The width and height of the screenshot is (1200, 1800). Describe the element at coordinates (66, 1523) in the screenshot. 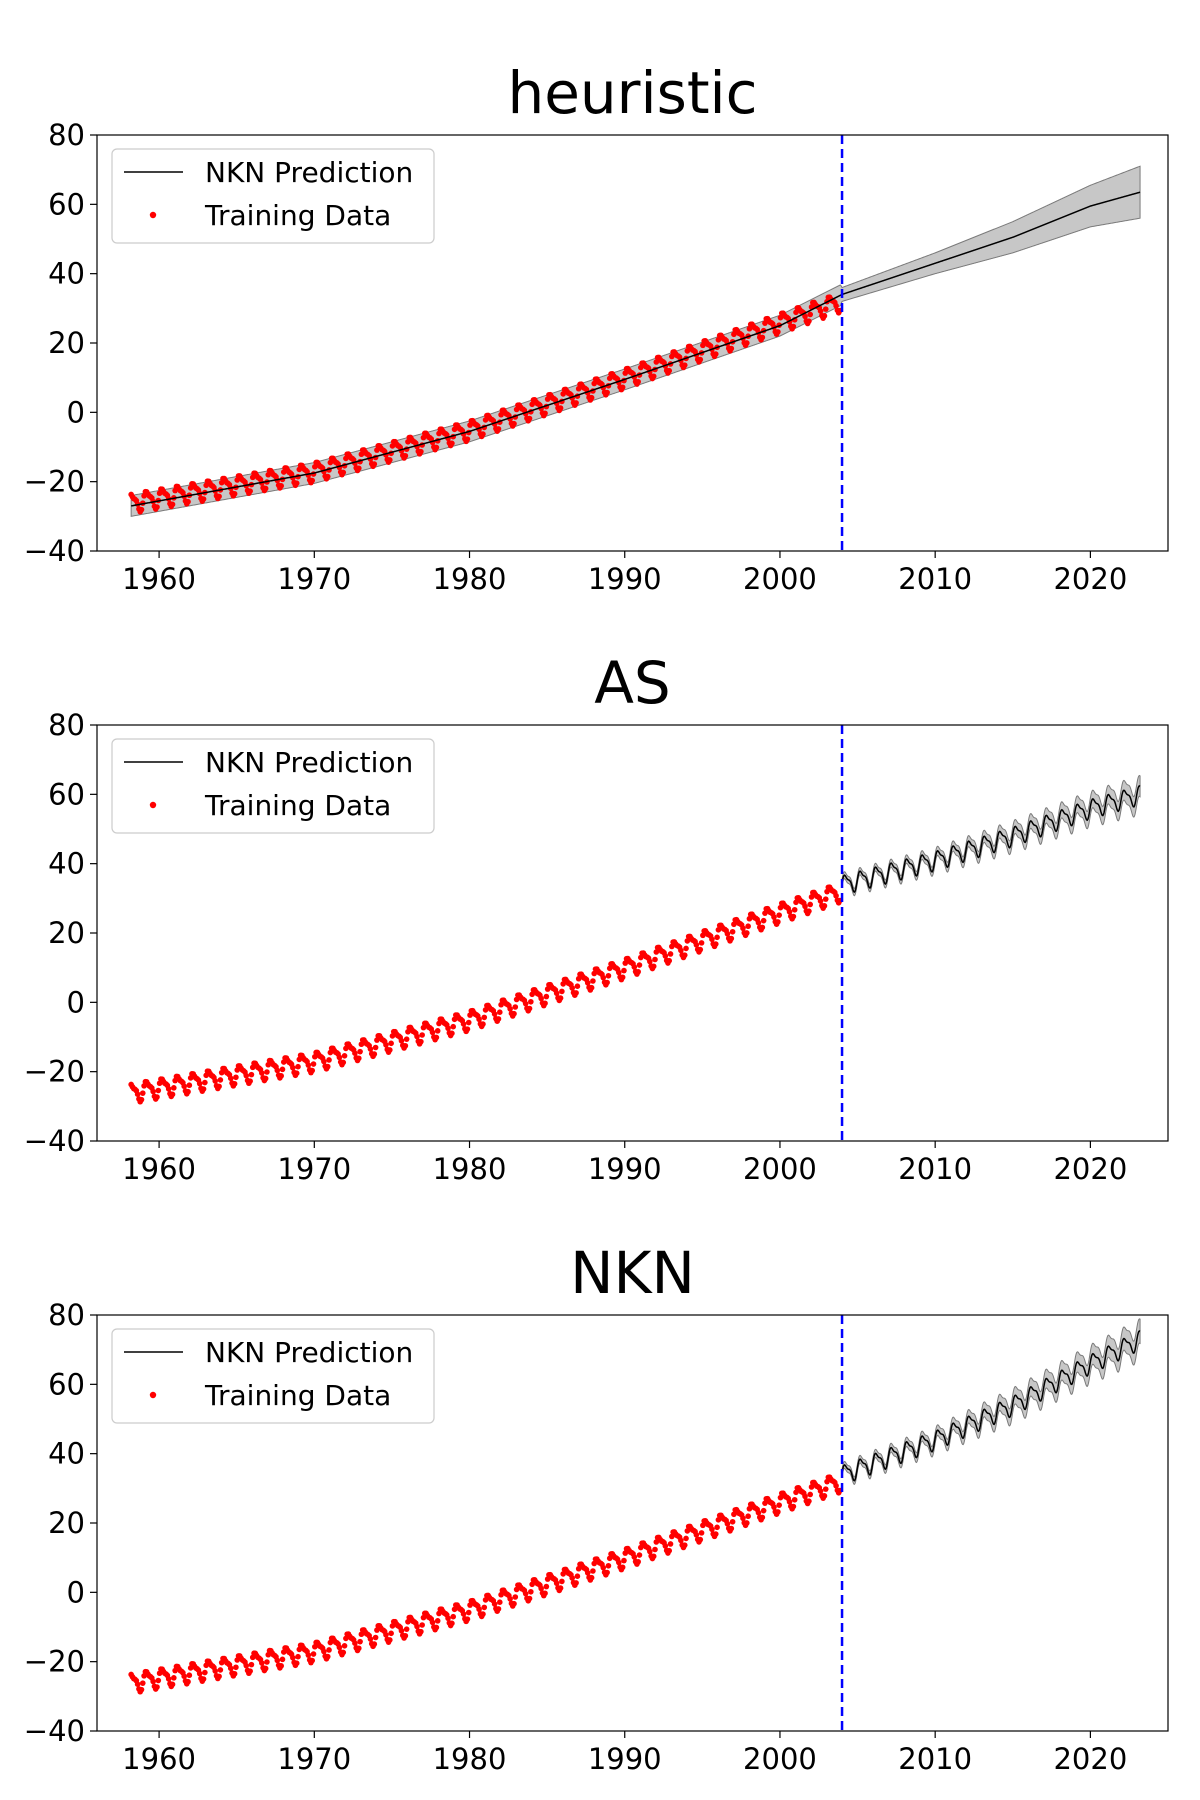

I see `y-tick-label: 20` at that location.